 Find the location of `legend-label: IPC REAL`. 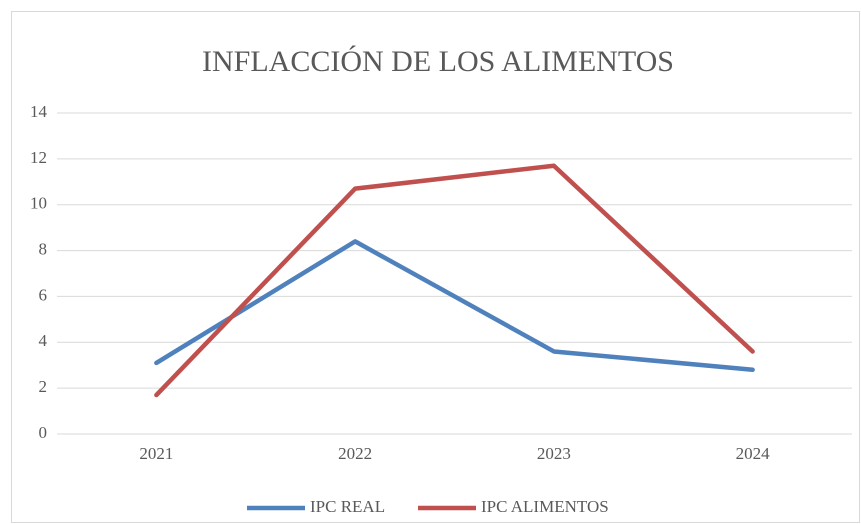

legend-label: IPC REAL is located at coordinates (347, 506).